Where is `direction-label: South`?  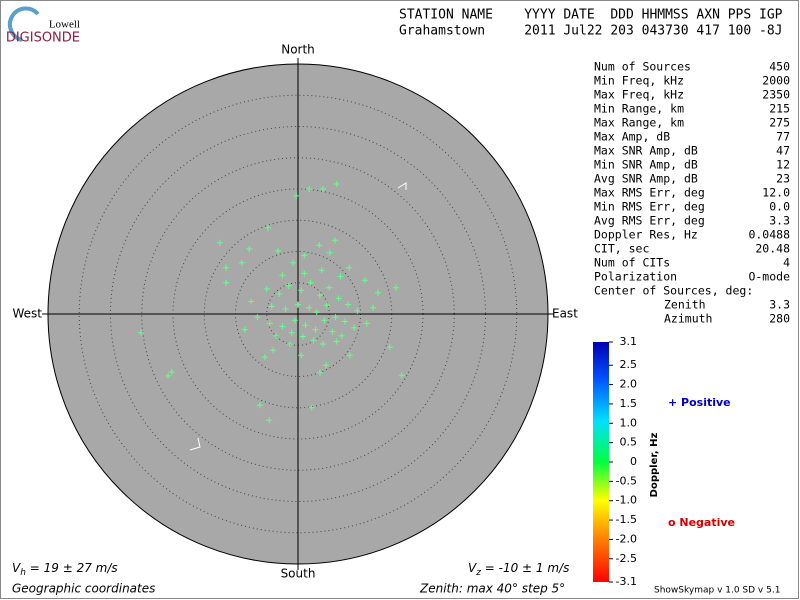
direction-label: South is located at coordinates (298, 574).